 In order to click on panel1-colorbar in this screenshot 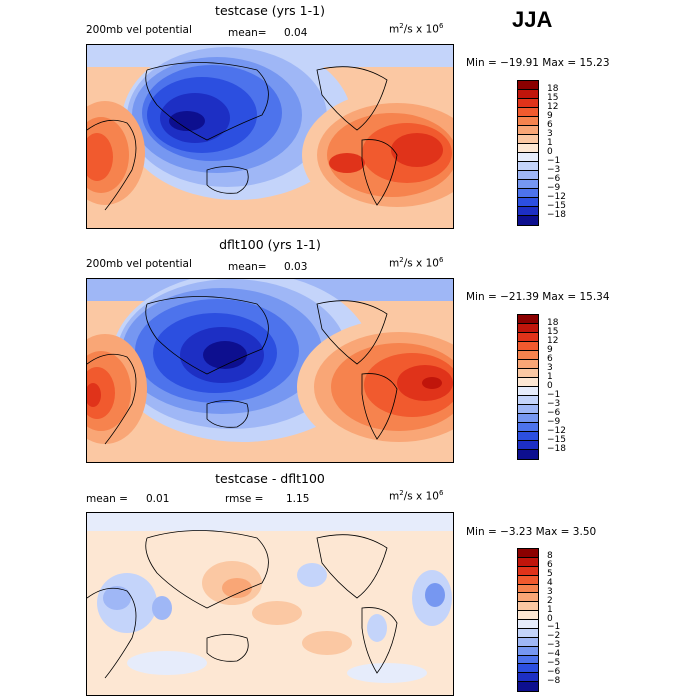, I will do `click(528, 153)`.